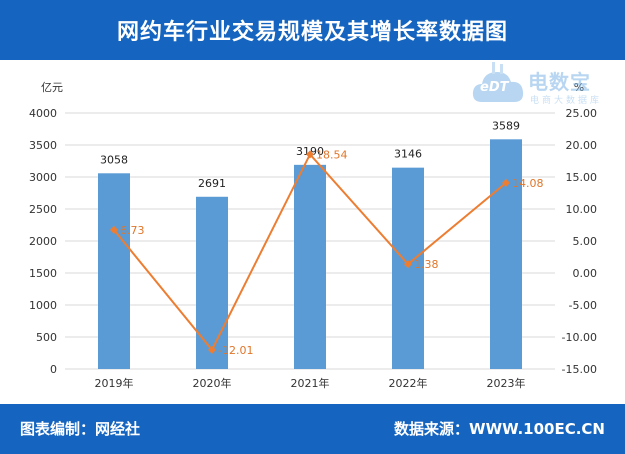  What do you see at coordinates (46, 337) in the screenshot?
I see `y-tick-label: 500` at bounding box center [46, 337].